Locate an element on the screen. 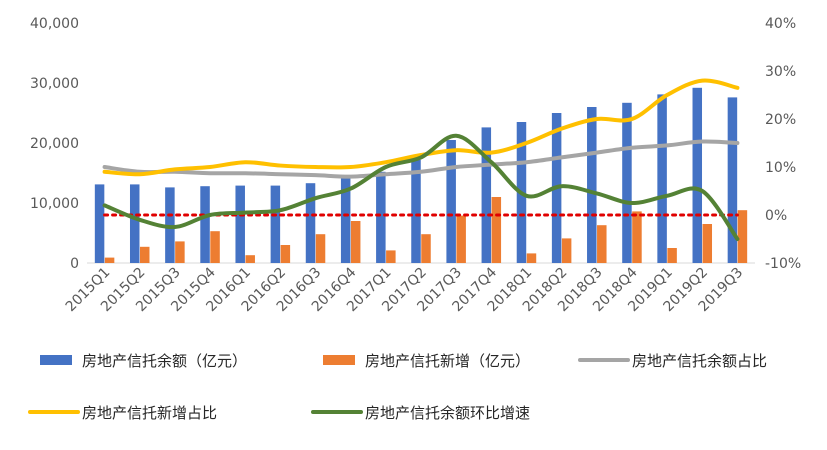 This screenshot has width=827, height=450. legend-label: 房地产信托余额（亿元） is located at coordinates (164, 361).